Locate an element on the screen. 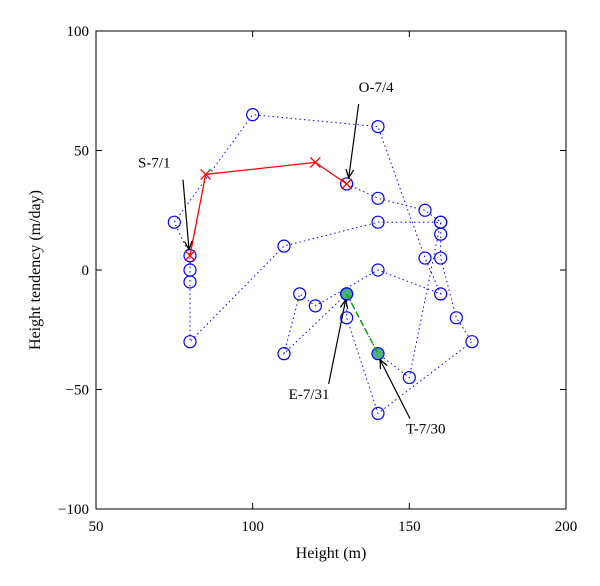 Image resolution: width=600 pixels, height=586 pixels. annotation-label: S-7/1 is located at coordinates (154, 164).